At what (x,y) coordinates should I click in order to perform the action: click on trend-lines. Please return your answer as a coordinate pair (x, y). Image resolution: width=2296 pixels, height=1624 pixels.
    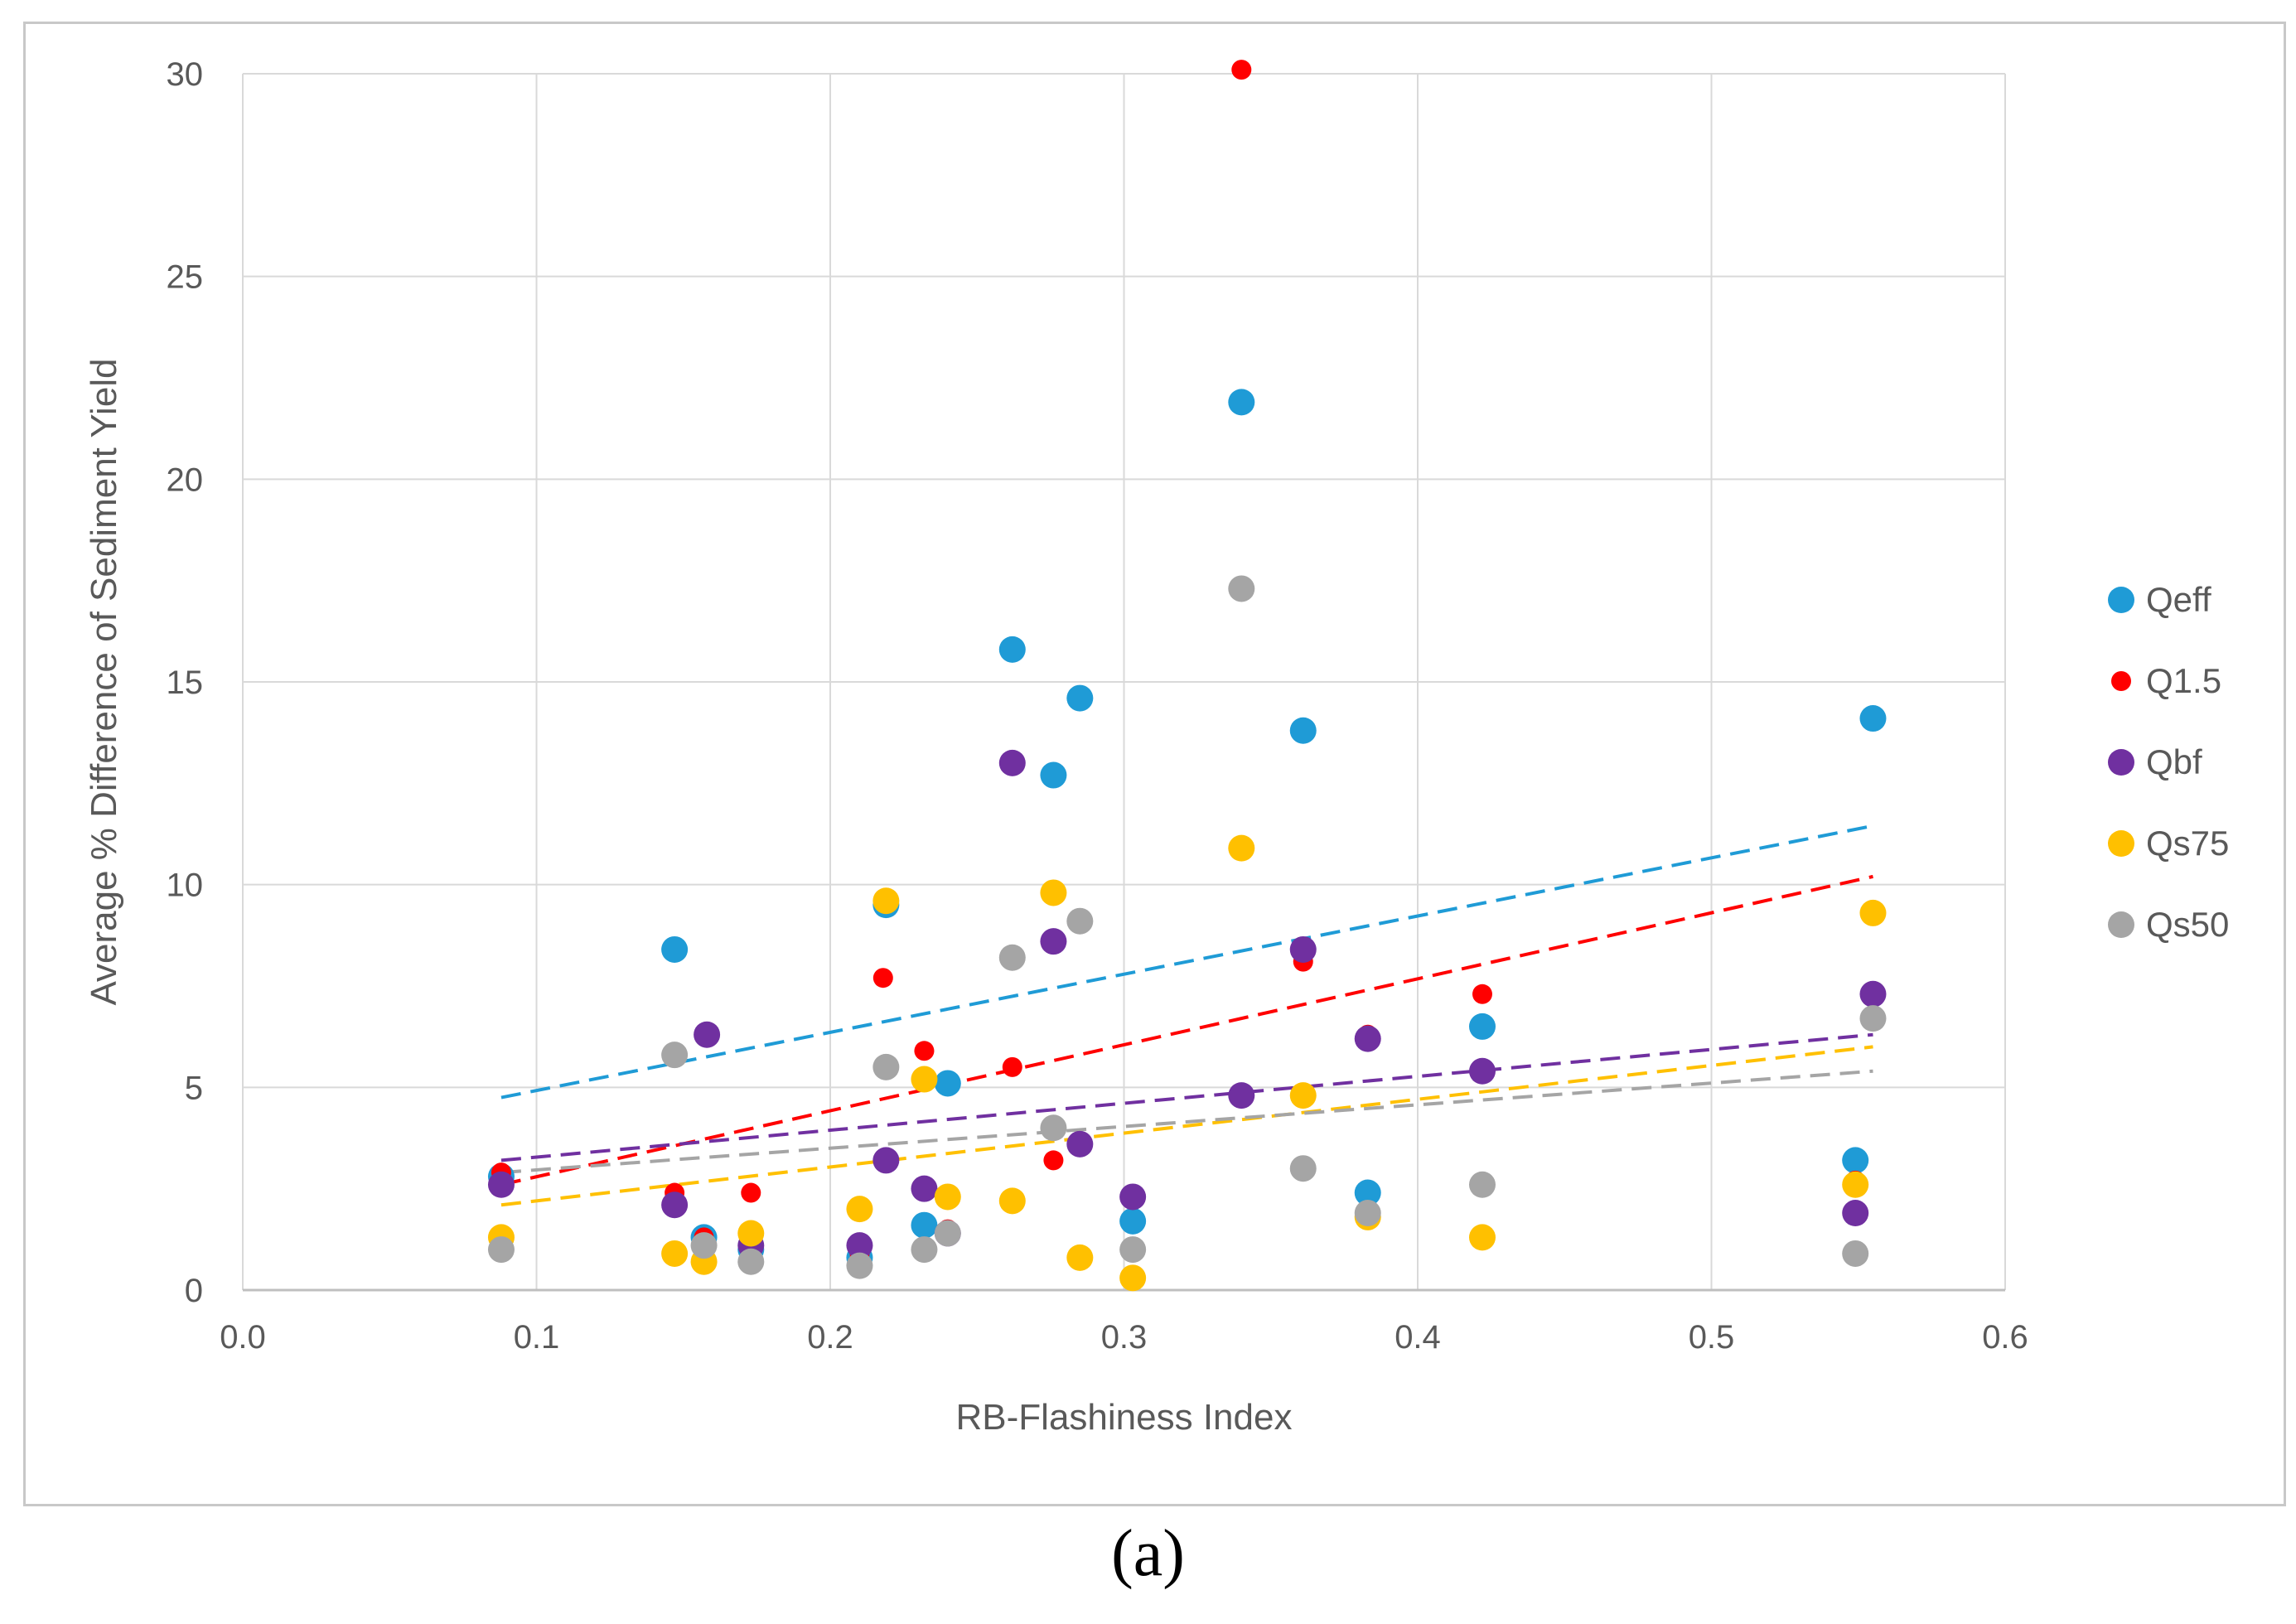
    Looking at the image, I should click on (1186, 1016).